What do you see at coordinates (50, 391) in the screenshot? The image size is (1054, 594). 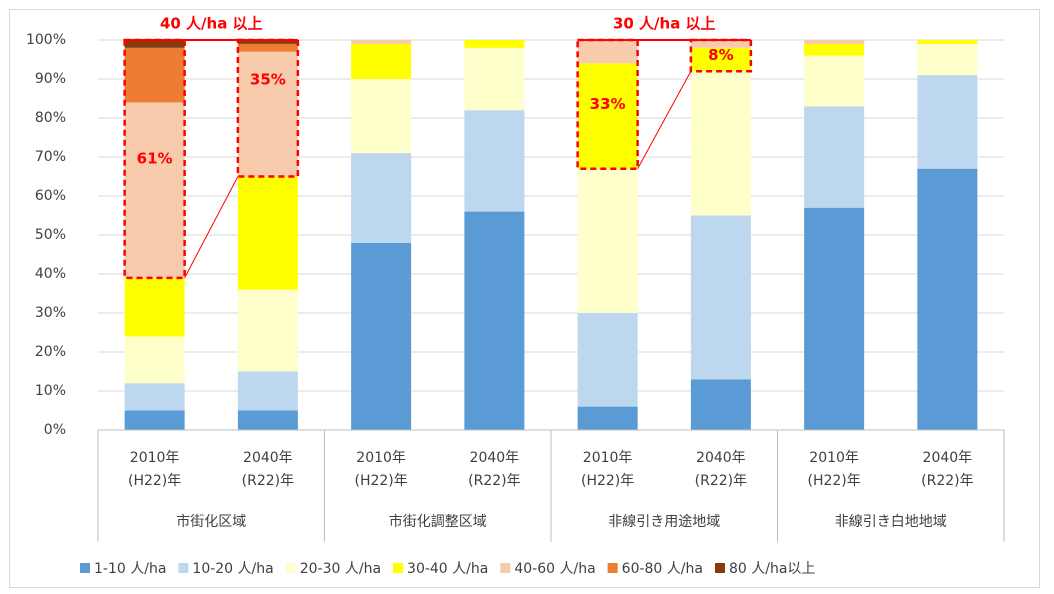 I see `y-tick-label: 10%` at bounding box center [50, 391].